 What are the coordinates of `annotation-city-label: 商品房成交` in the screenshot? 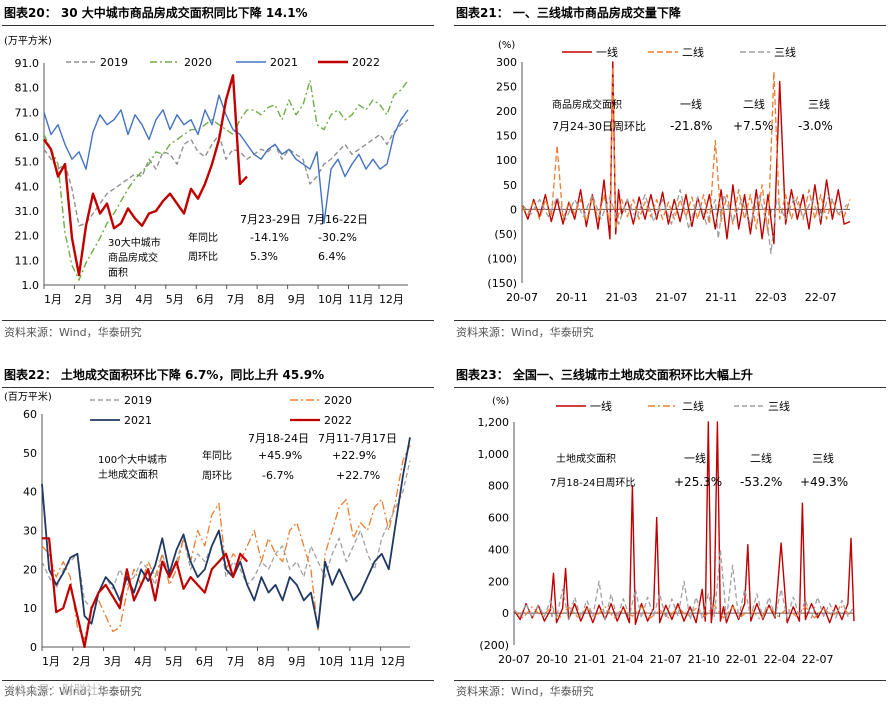 It's located at (133, 257).